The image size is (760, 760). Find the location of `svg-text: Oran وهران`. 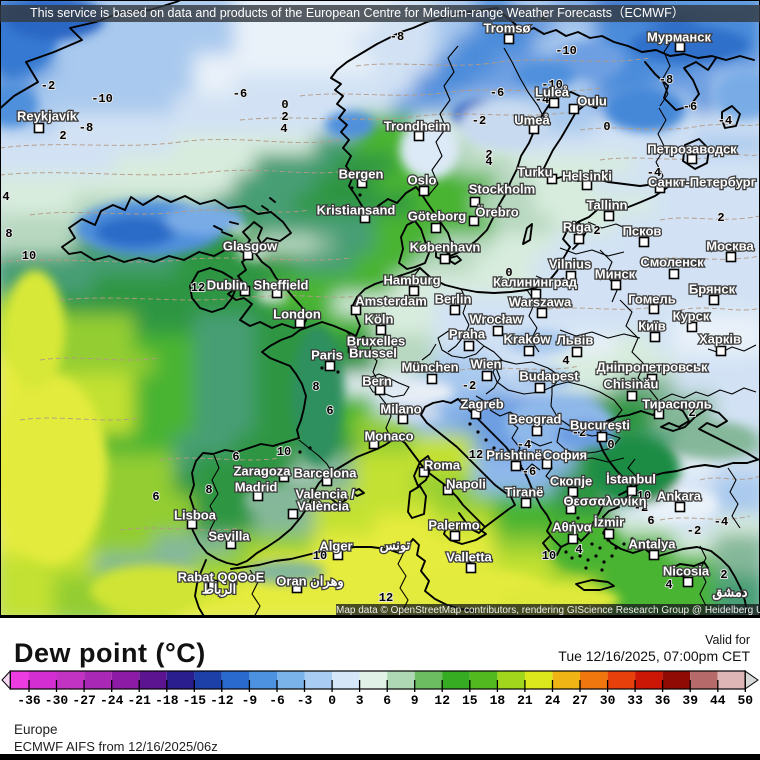

svg-text: Oran وهران is located at coordinates (309, 582).